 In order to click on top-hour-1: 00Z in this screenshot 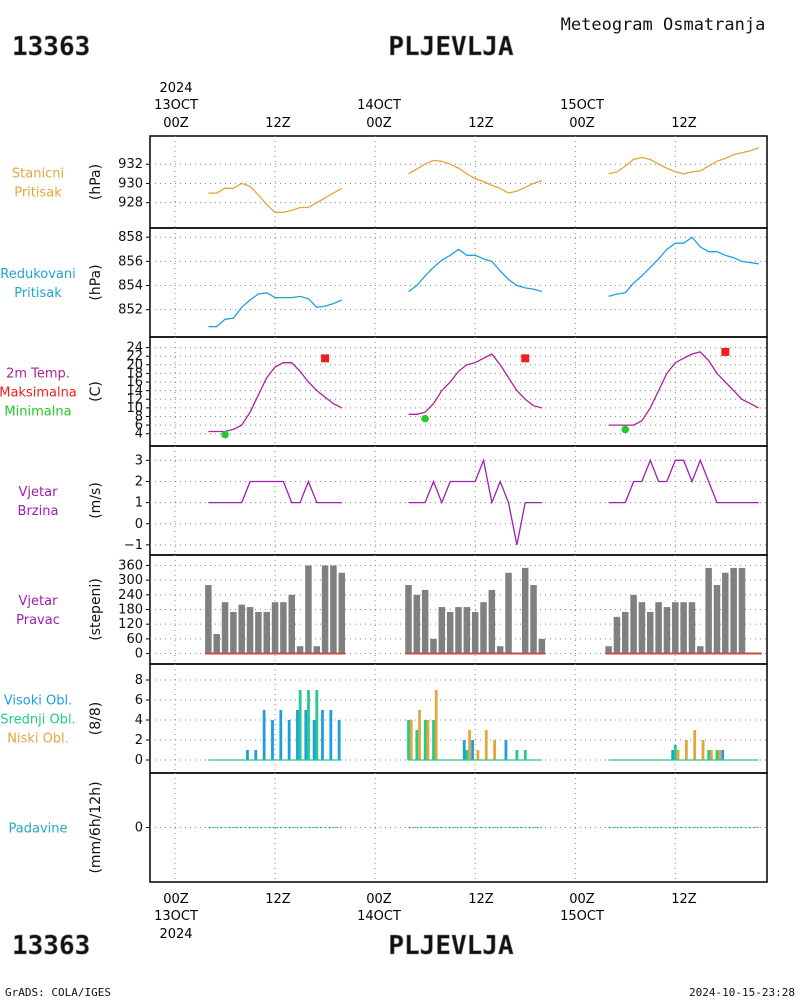, I will do `click(176, 123)`.